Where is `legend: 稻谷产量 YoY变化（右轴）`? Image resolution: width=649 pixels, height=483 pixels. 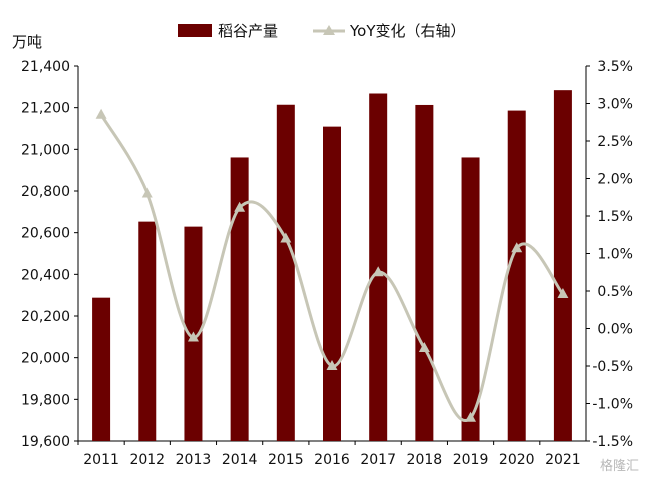
legend: 稻谷产量 YoY变化（右轴） is located at coordinates (322, 31).